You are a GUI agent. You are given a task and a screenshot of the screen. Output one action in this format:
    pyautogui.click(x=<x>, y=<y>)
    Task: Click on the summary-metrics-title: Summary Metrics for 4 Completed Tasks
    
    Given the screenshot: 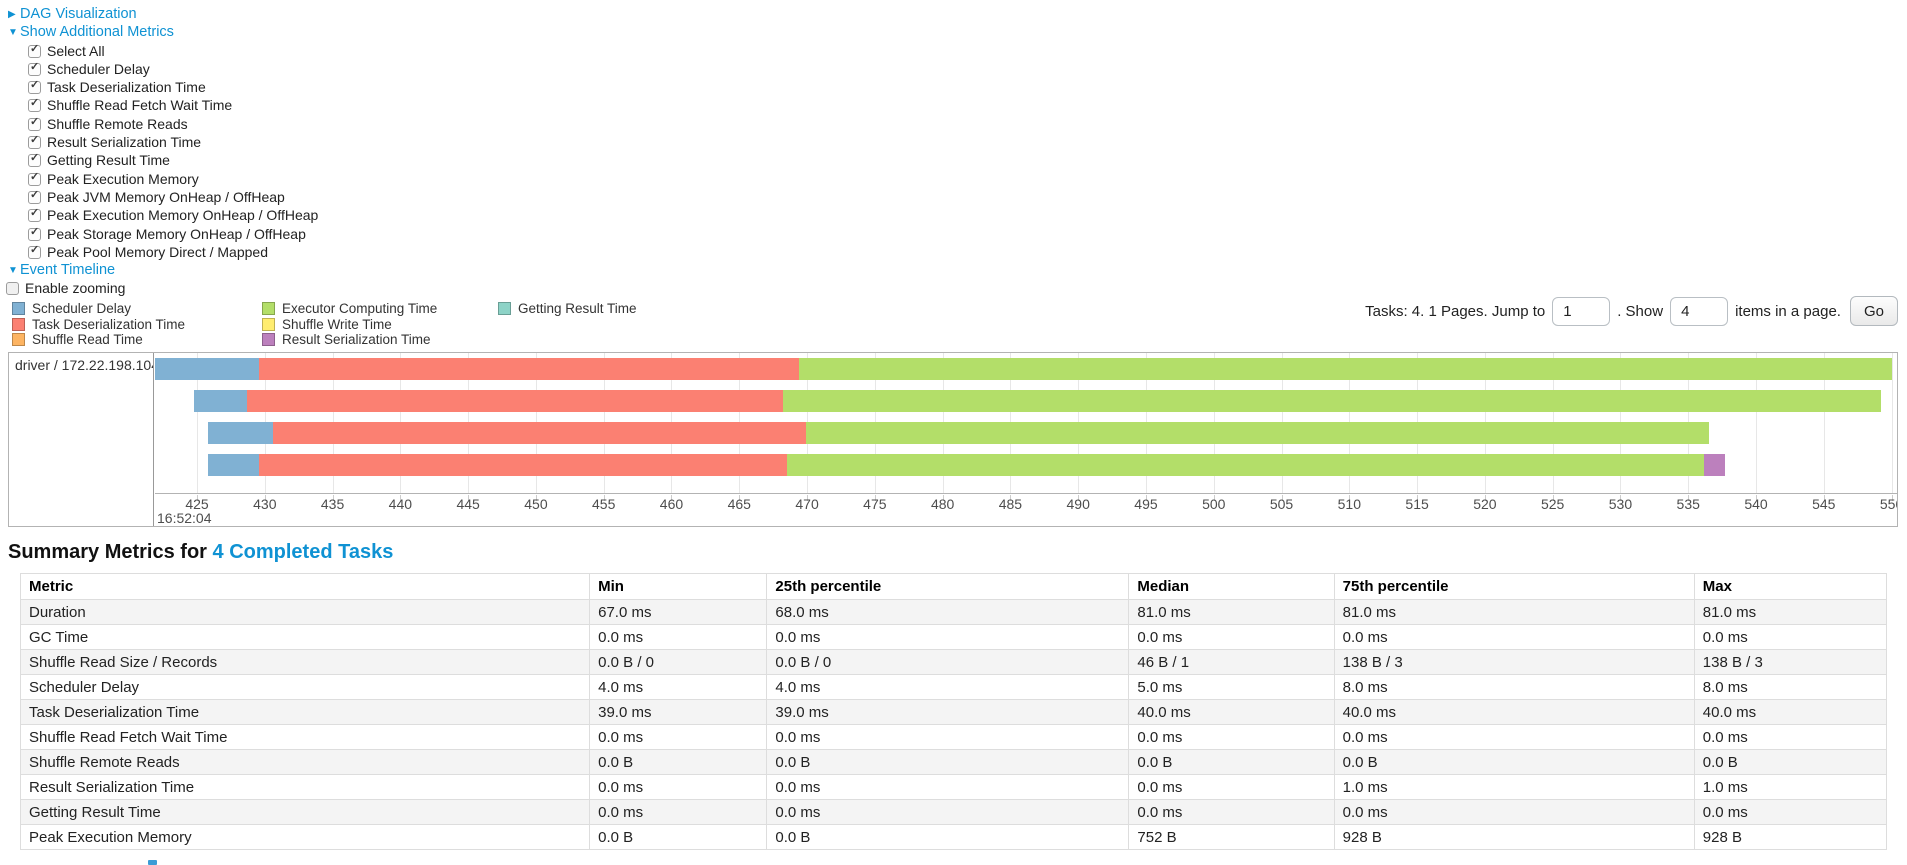 What is the action you would take?
    pyautogui.click(x=200, y=552)
    